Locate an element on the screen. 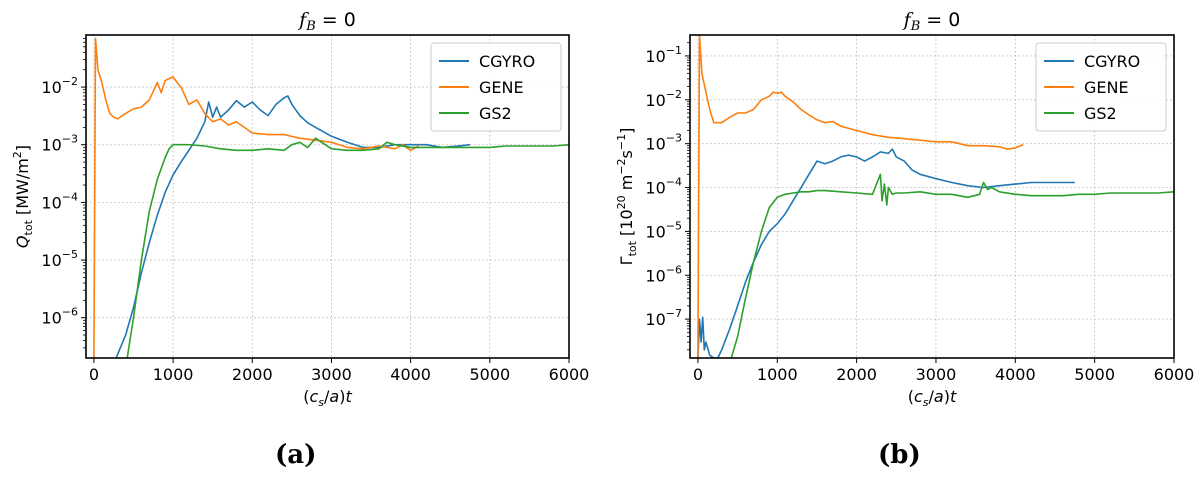 This screenshot has width=1204, height=477. series-line-gs2 is located at coordinates (952, 265).